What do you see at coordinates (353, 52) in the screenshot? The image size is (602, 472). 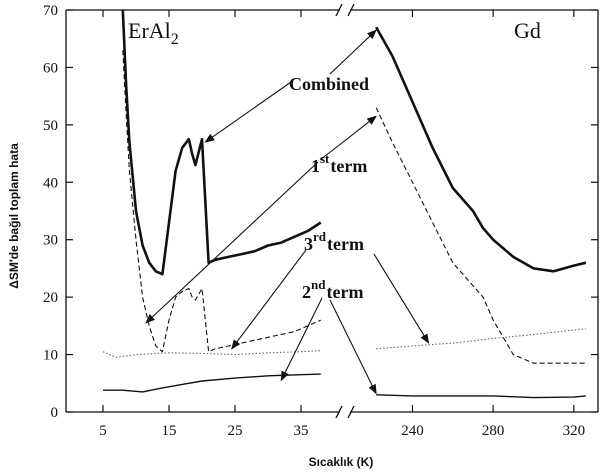 I see `arrow-combined-gd` at bounding box center [353, 52].